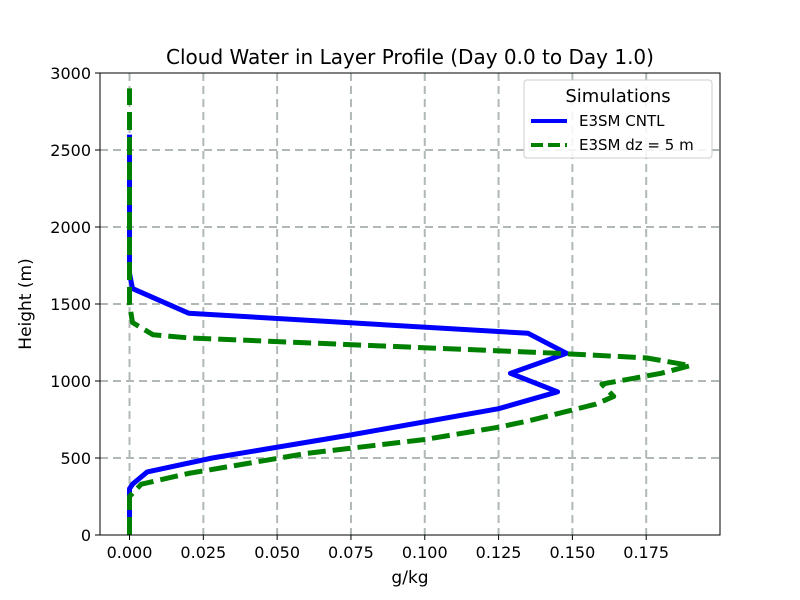 The width and height of the screenshot is (800, 600). Describe the element at coordinates (277, 552) in the screenshot. I see `x-tick-label: 0.050` at that location.